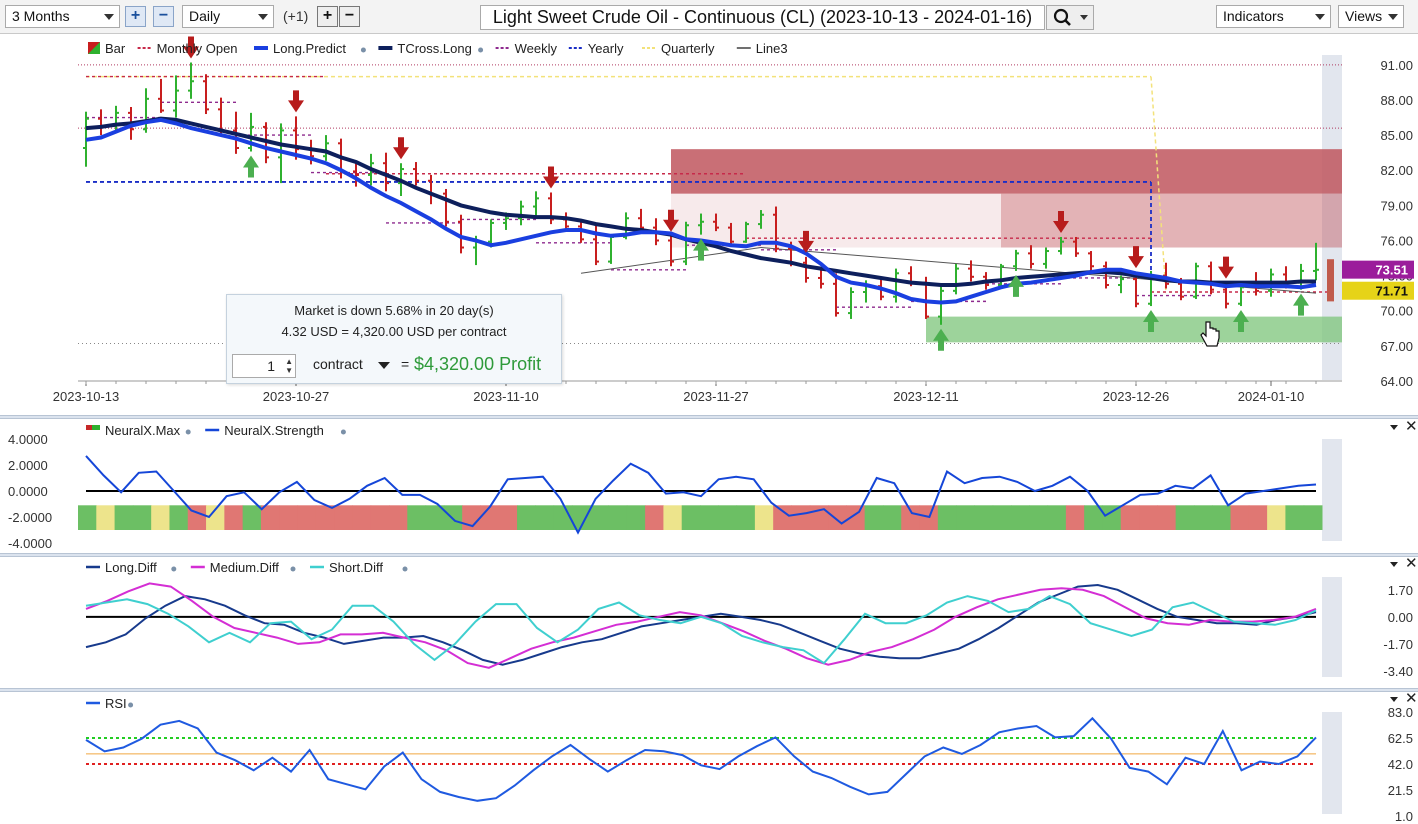 The height and width of the screenshot is (824, 1418). Describe the element at coordinates (1398, 671) in the screenshot. I see `y-tick-label: -3.40` at that location.